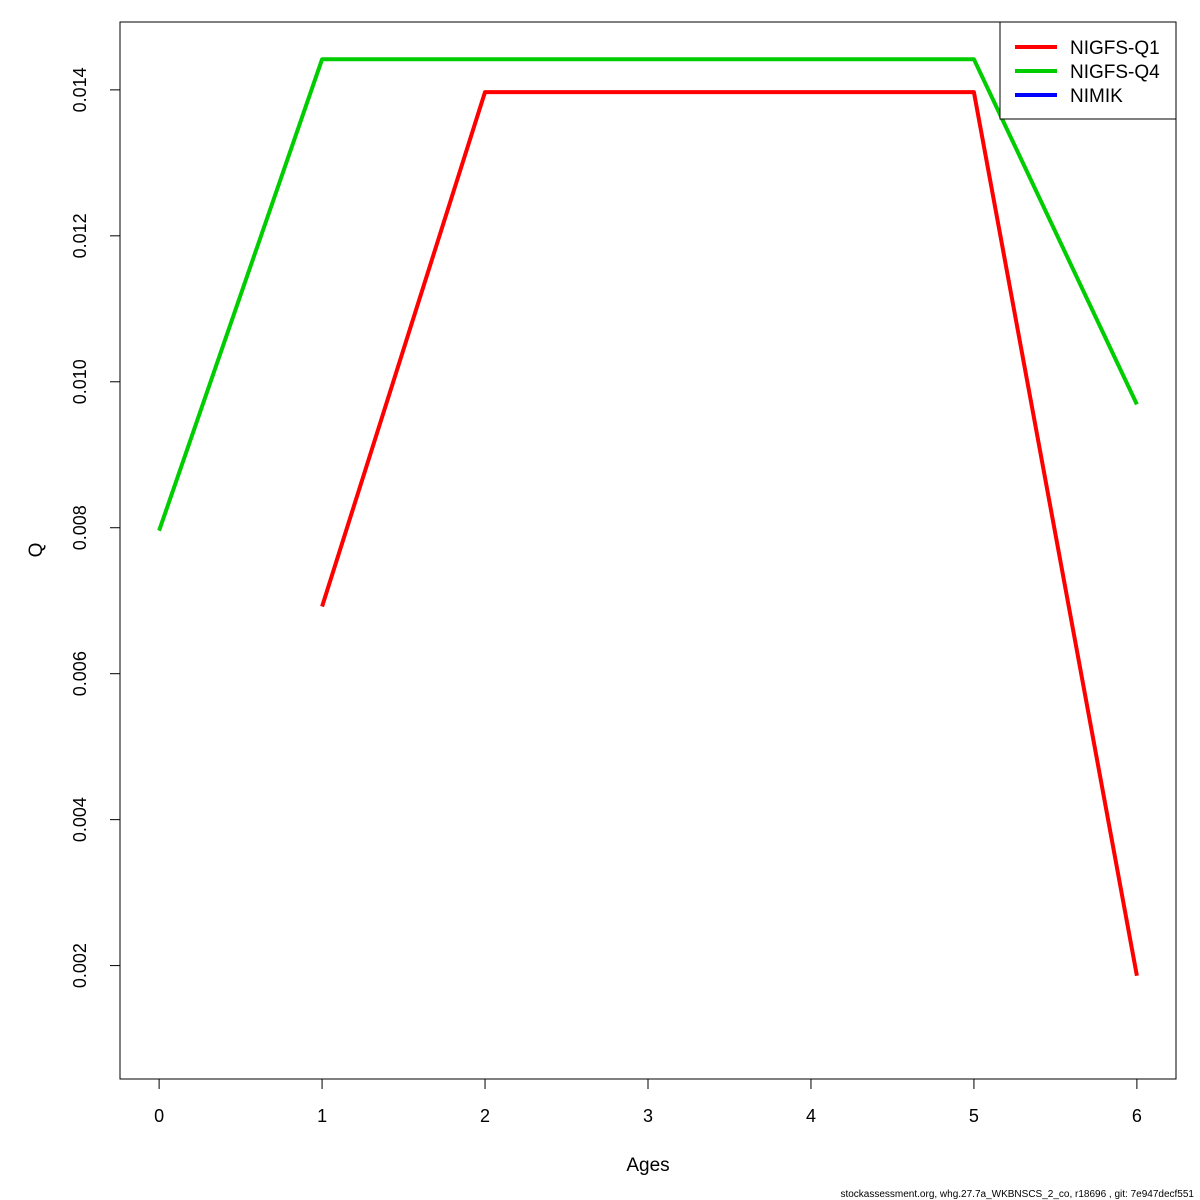  I want to click on legend-label: NIGFS-Q1, so click(1115, 48).